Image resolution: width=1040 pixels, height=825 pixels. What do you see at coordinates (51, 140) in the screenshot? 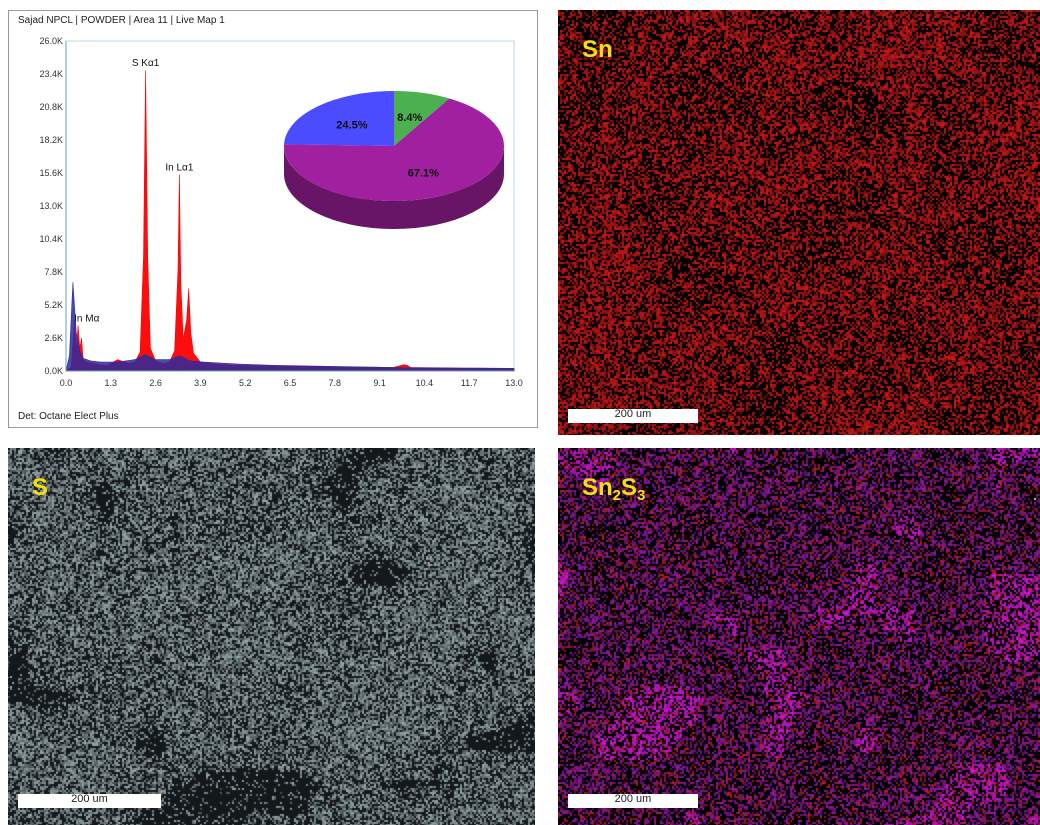
I see `y-tick-label: 18.2K` at bounding box center [51, 140].